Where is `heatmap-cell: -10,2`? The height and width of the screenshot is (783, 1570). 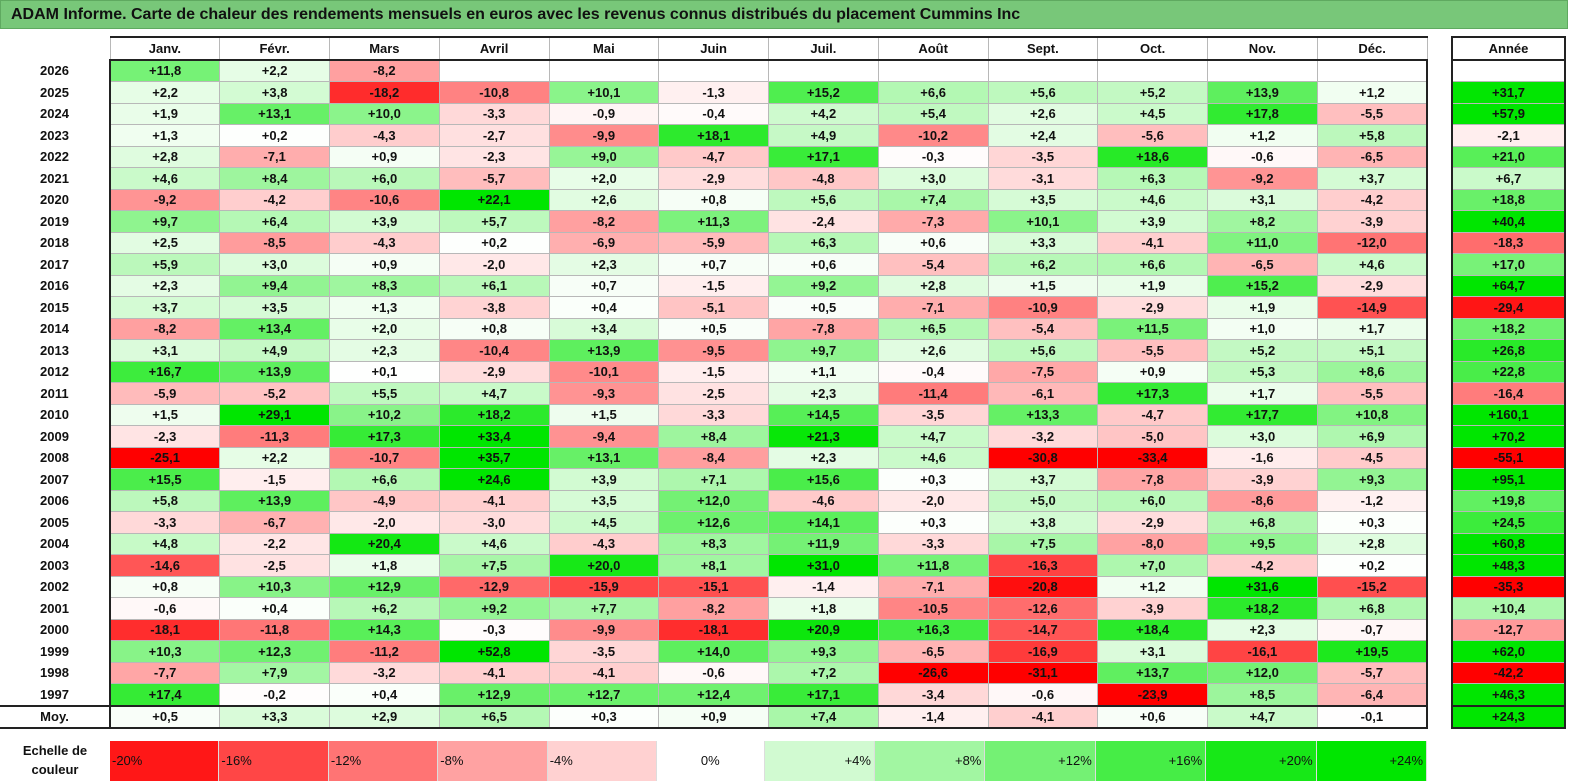 heatmap-cell: -10,2 is located at coordinates (933, 135).